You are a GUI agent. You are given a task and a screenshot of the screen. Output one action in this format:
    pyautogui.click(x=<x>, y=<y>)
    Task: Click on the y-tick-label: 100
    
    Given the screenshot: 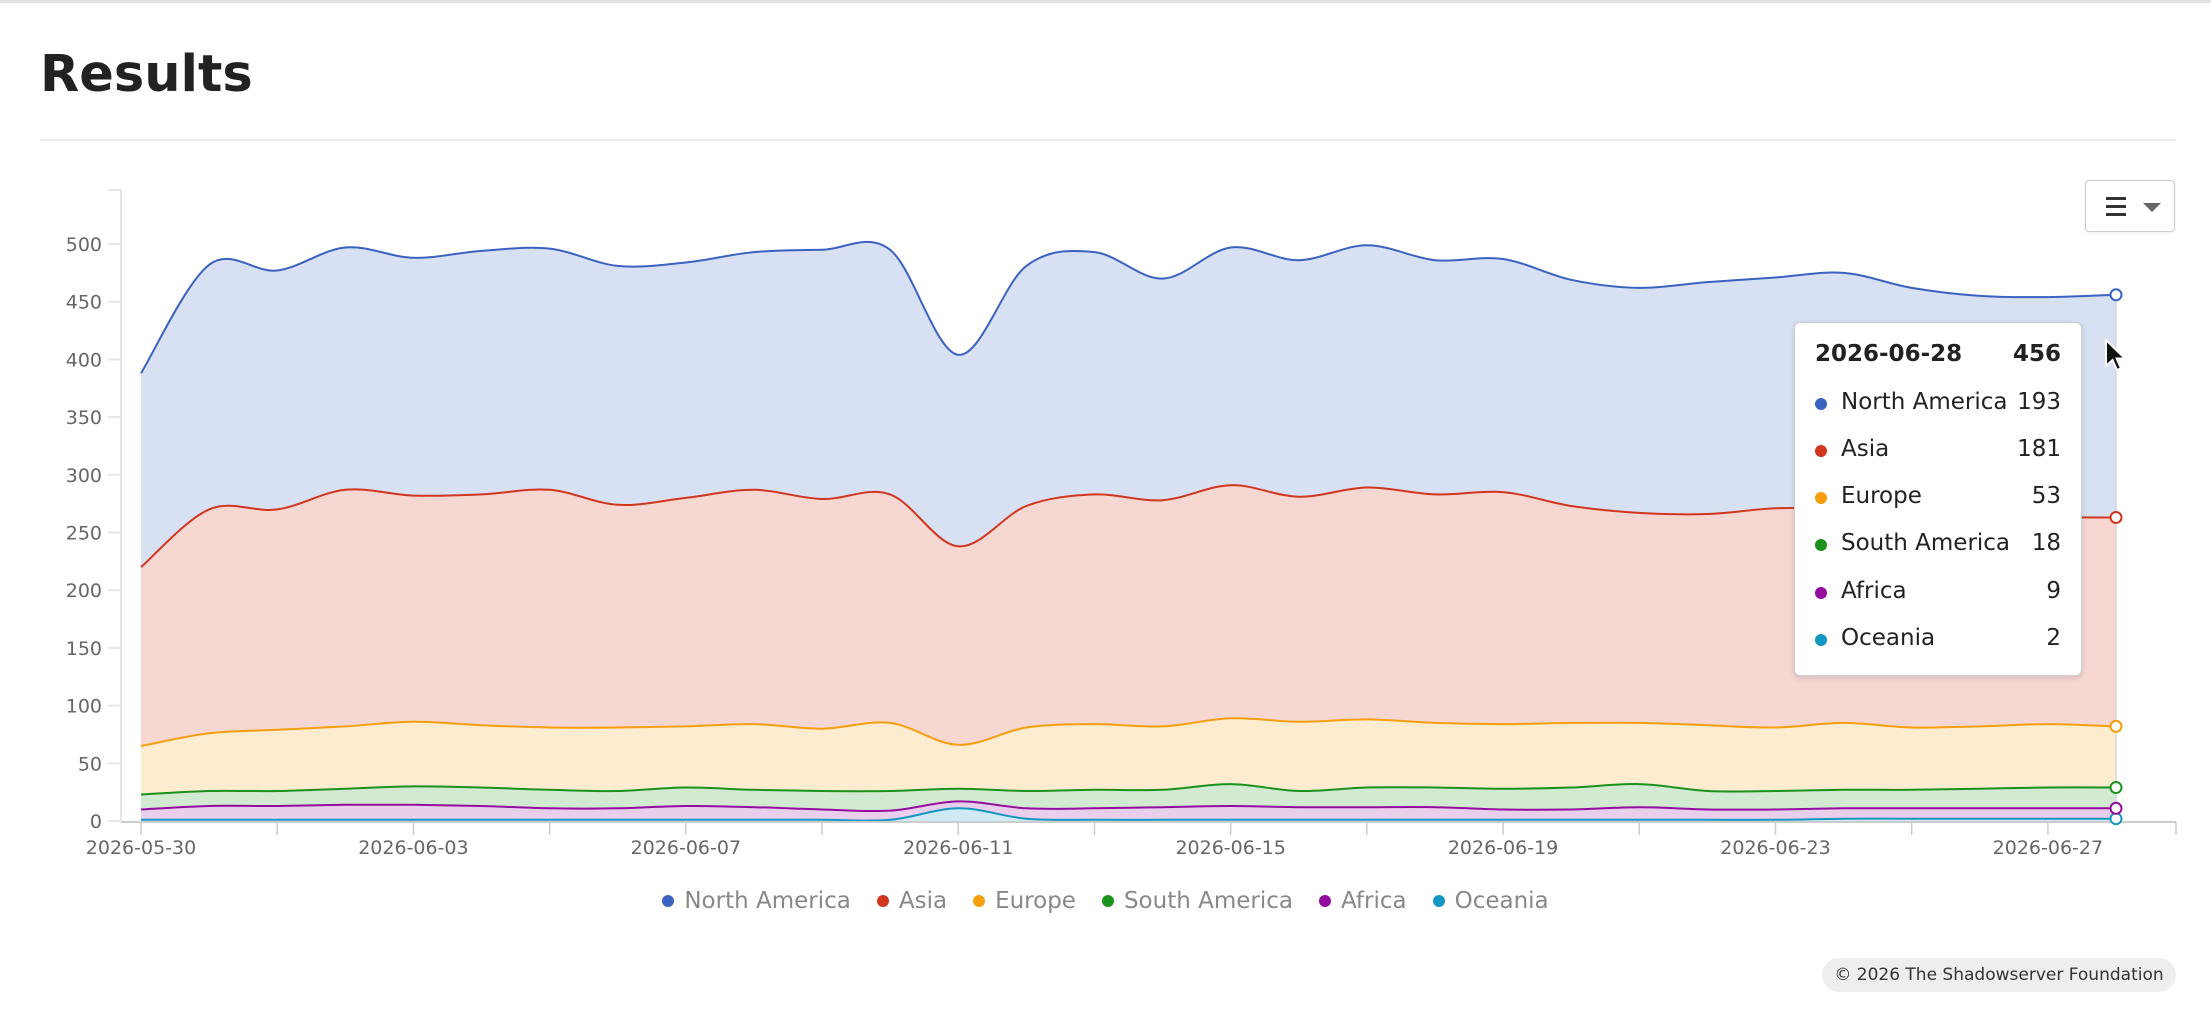 What is the action you would take?
    pyautogui.click(x=84, y=707)
    